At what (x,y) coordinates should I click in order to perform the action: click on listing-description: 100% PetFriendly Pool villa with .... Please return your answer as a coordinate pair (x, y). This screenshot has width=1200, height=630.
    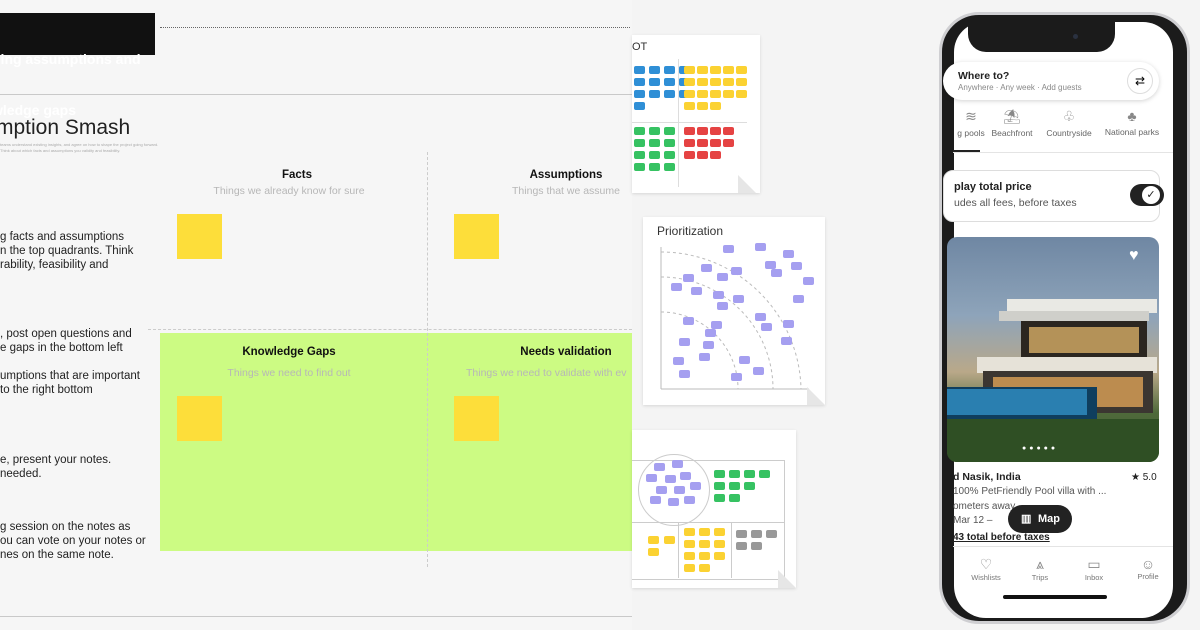
    Looking at the image, I should click on (1030, 491).